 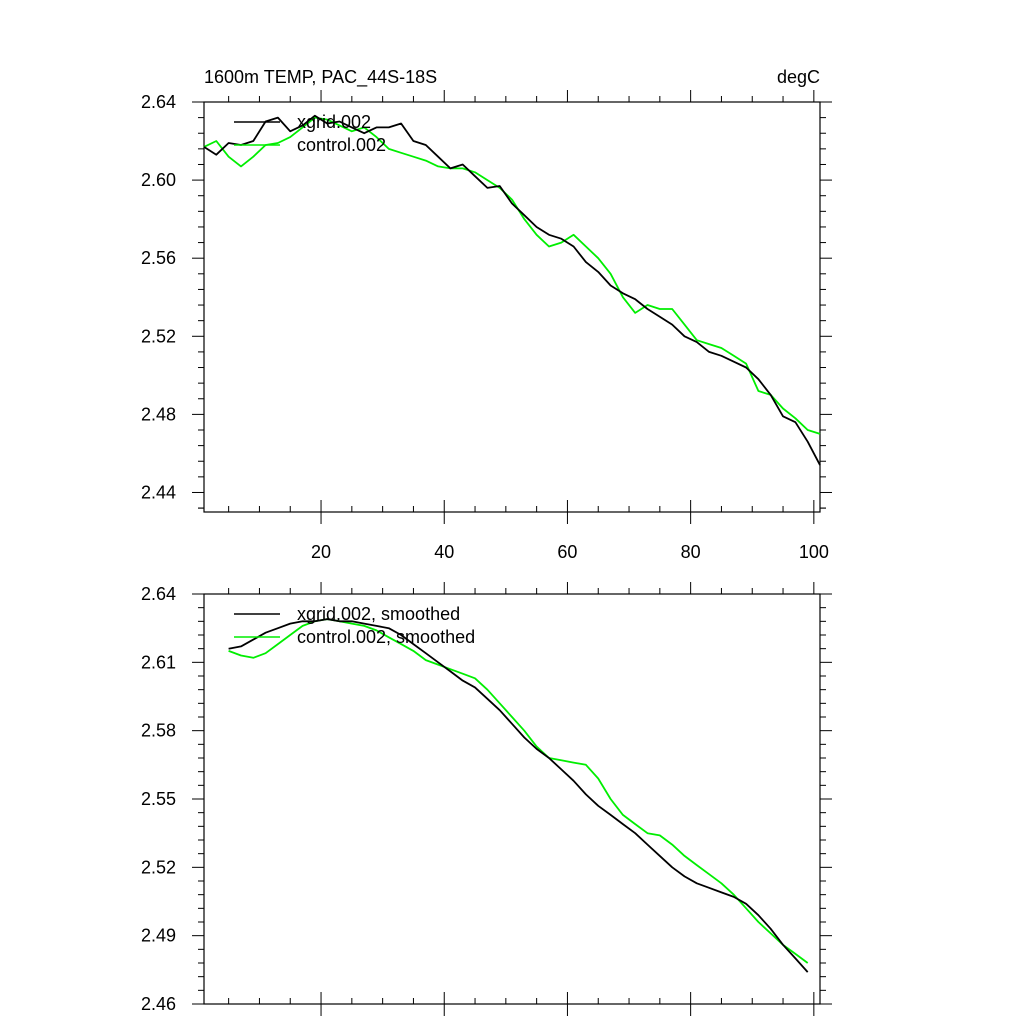 What do you see at coordinates (386, 637) in the screenshot?
I see `legend-label: control.002, smoothed` at bounding box center [386, 637].